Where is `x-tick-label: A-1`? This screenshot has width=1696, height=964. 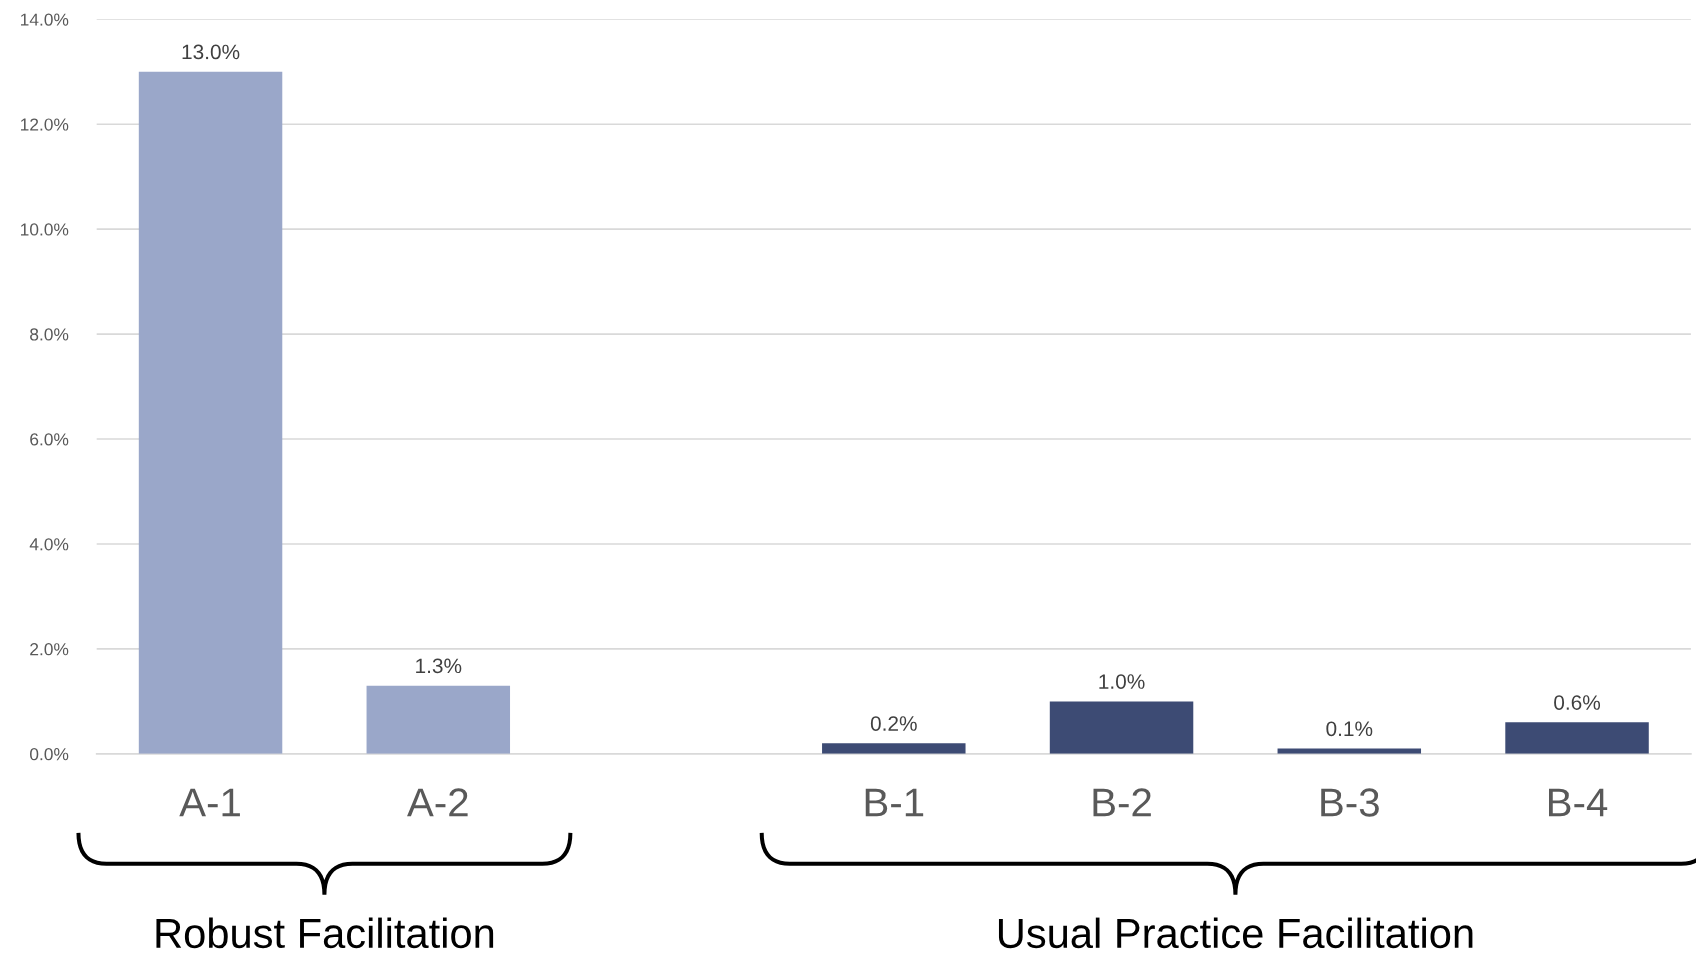
x-tick-label: A-1 is located at coordinates (209, 802).